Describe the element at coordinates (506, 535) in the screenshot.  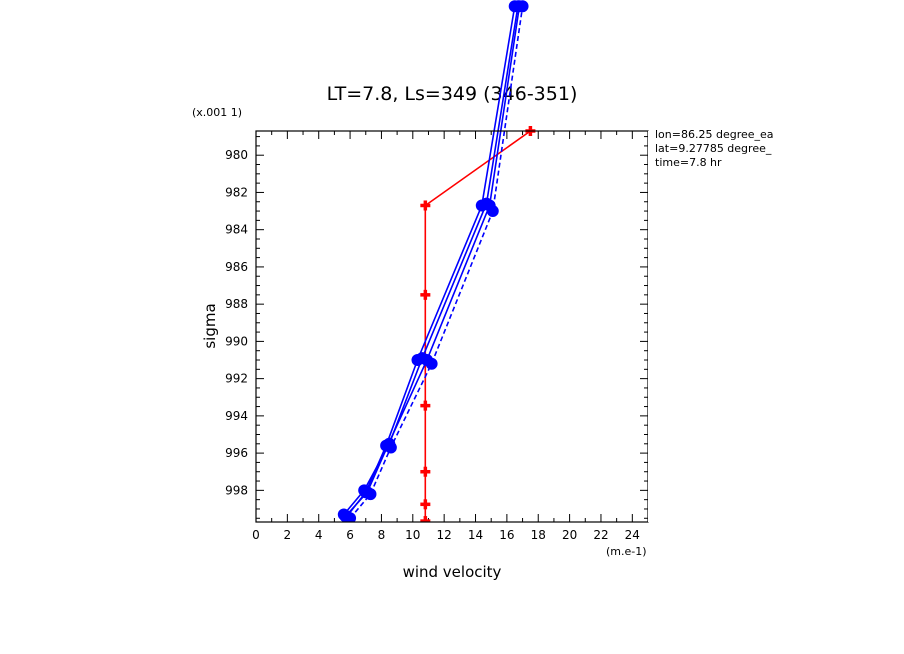
I see `x-tick-label: 16` at that location.